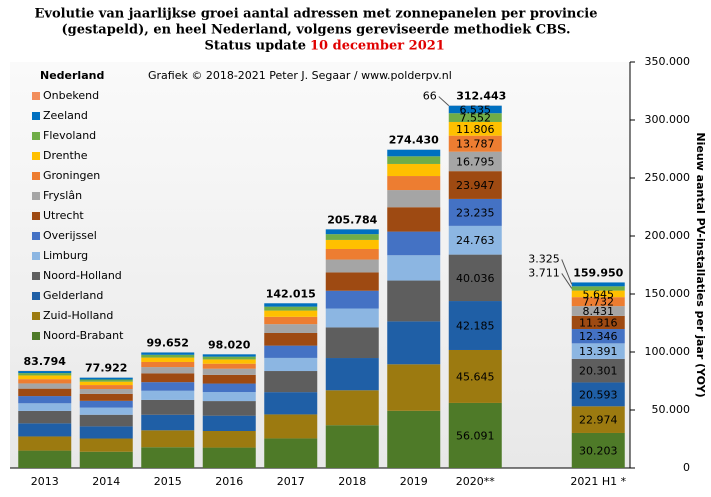 The width and height of the screenshot is (711, 497). I want to click on value-label: 20.593, so click(598, 394).